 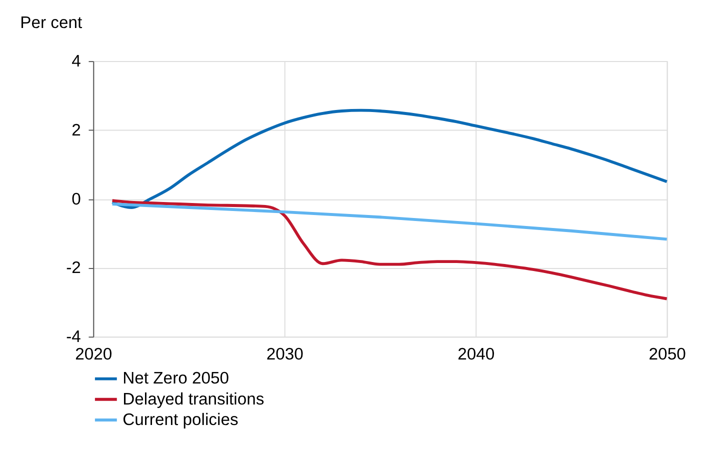 I want to click on x-tick-label: 2020, so click(x=93, y=354).